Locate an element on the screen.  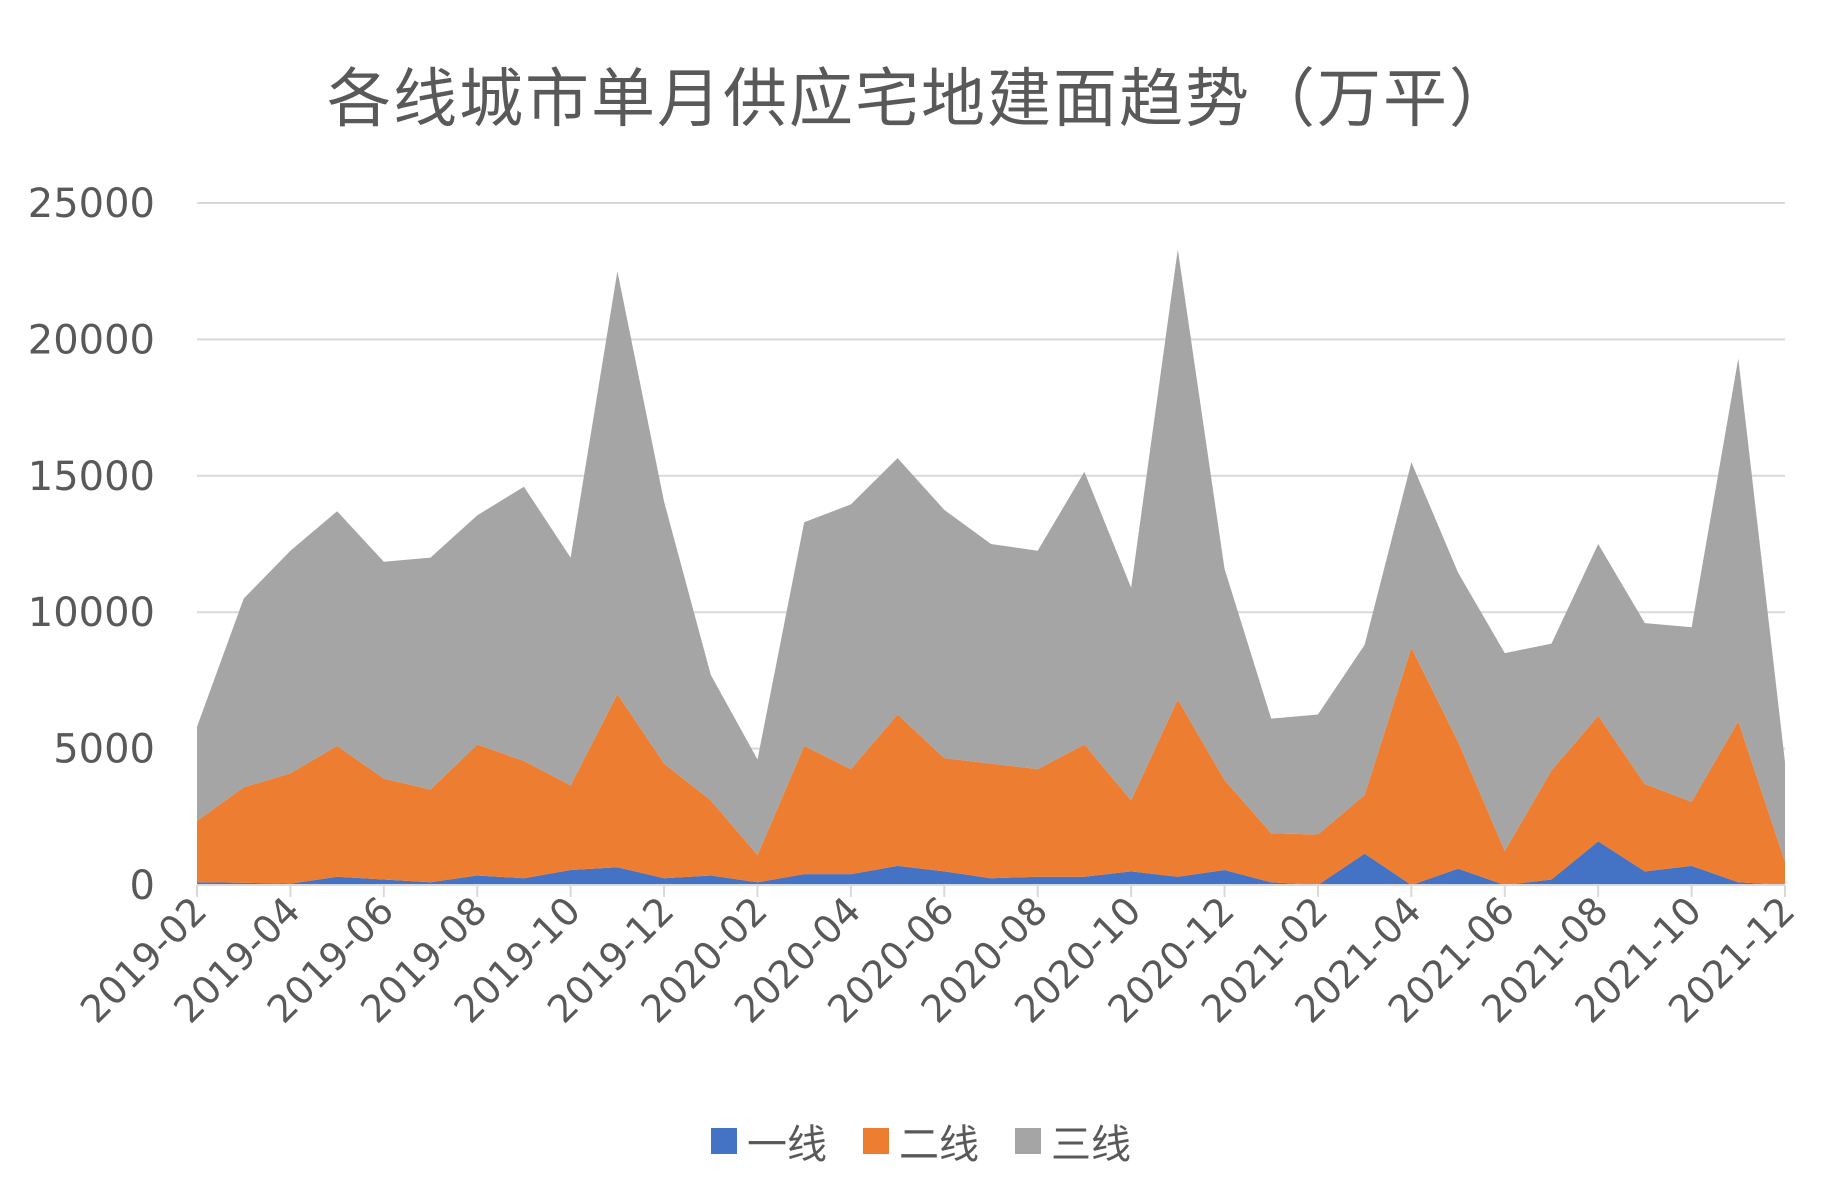
legend-item-2: 二线 is located at coordinates (921, 1141).